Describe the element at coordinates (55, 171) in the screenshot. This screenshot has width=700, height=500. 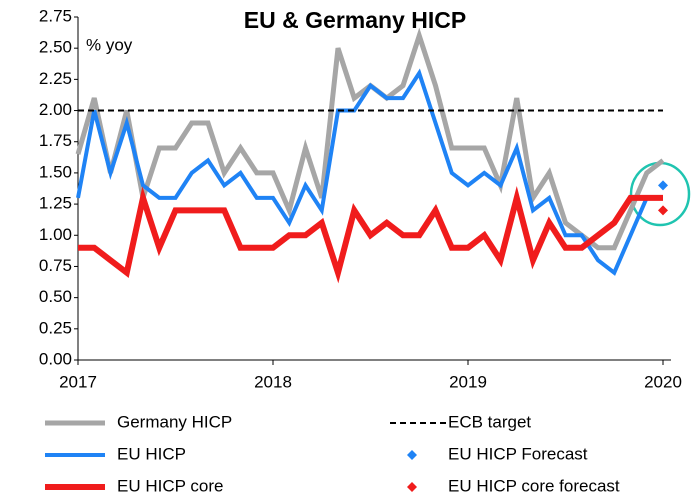
I see `y-tick-label: 1.50` at that location.